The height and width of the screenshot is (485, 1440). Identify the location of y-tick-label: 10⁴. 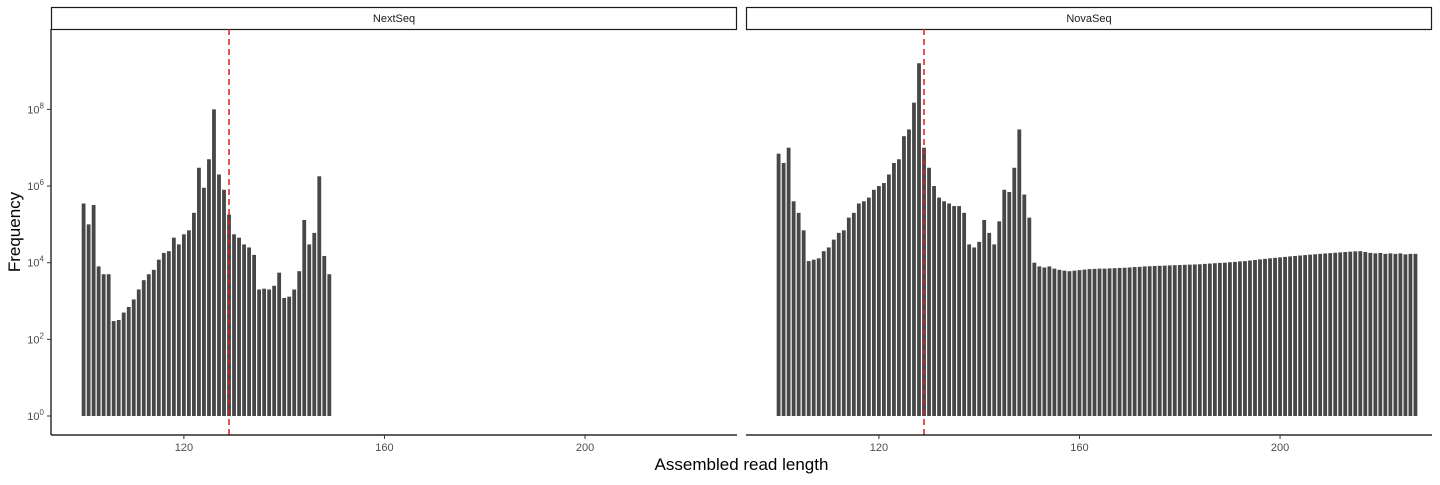
(35, 262).